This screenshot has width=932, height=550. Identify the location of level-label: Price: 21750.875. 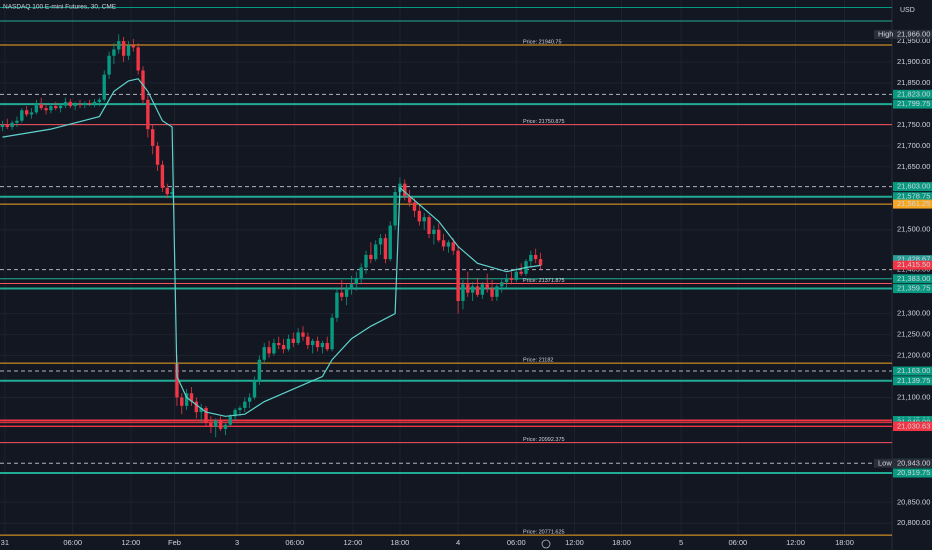
(544, 122).